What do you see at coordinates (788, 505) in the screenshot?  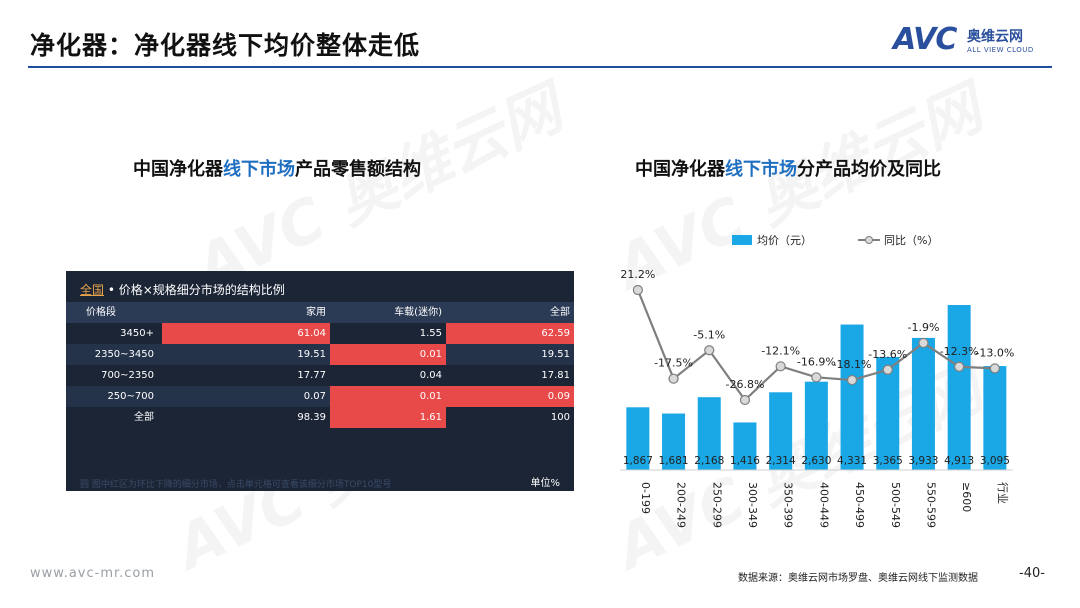 I see `x-tick-label: 350-399` at bounding box center [788, 505].